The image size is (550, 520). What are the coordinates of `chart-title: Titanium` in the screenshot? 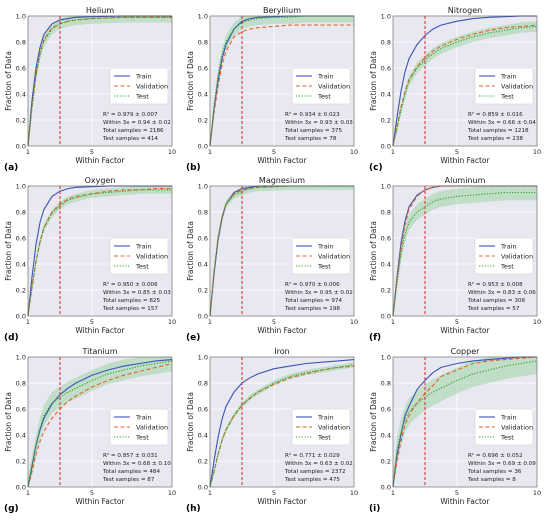 It's located at (99, 351).